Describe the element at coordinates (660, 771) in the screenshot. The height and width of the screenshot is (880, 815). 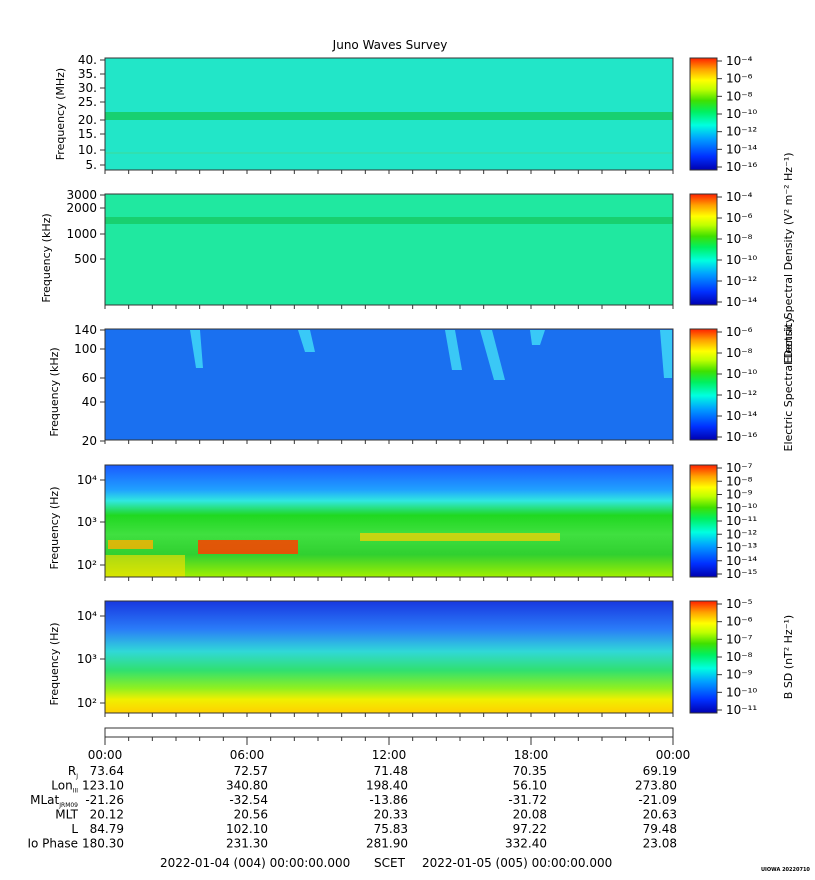
I see `ephemeris-value: 69.19` at that location.